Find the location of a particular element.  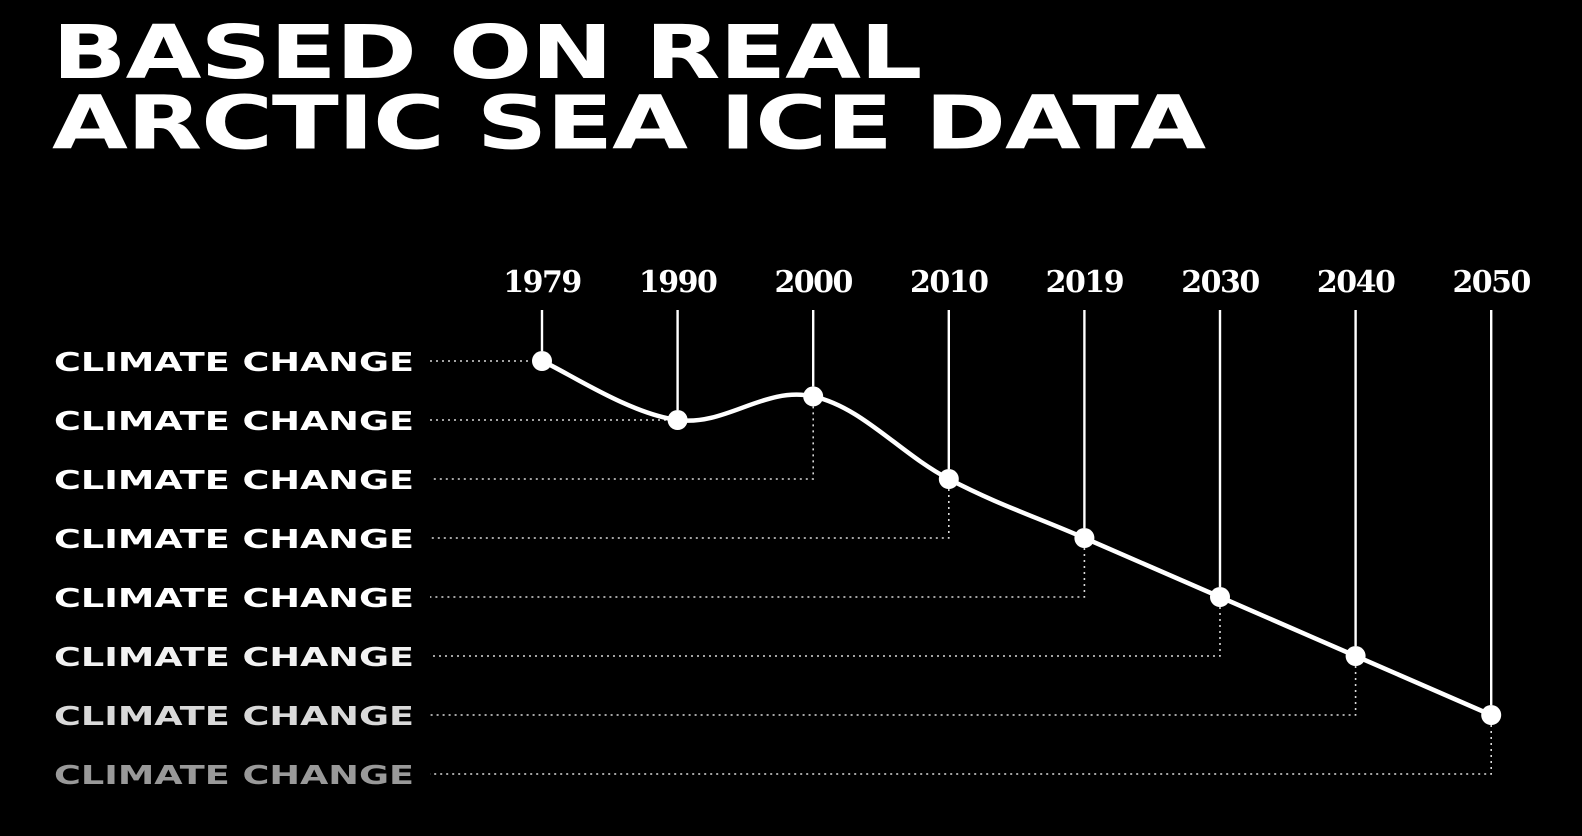

row-label-1: CLIMATE CHANGE is located at coordinates (234, 363).